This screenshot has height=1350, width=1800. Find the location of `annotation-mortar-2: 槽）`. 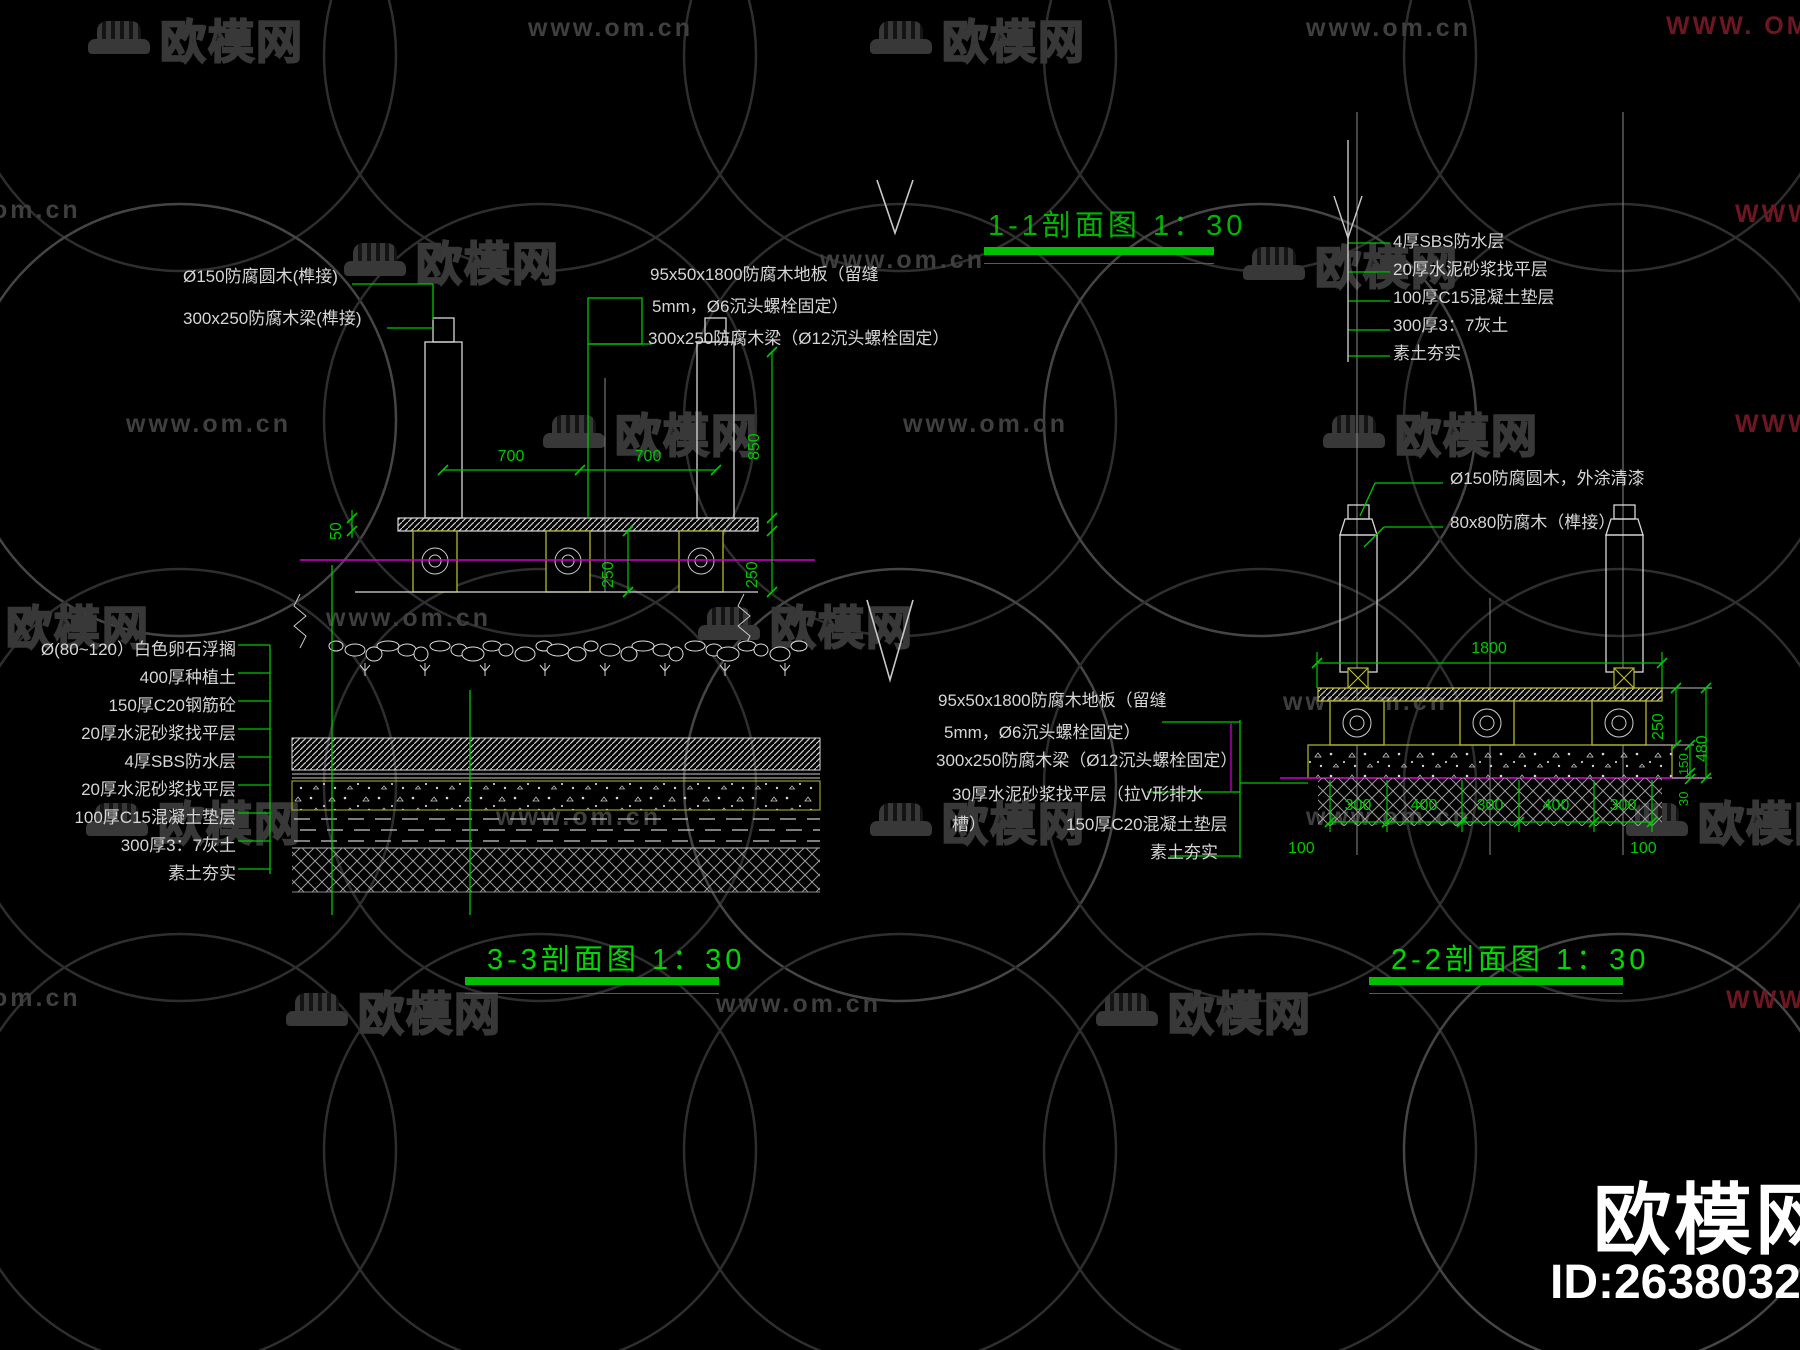

annotation-mortar-2: 槽） is located at coordinates (969, 824).